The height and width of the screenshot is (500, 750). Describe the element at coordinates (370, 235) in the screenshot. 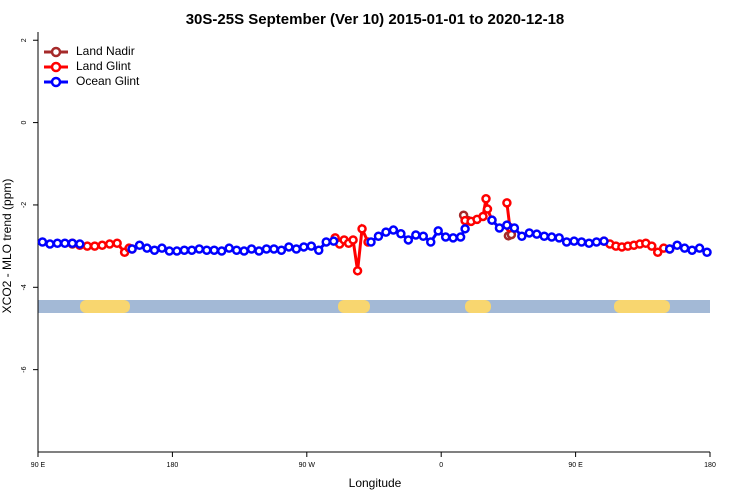

I see `series-line` at that location.